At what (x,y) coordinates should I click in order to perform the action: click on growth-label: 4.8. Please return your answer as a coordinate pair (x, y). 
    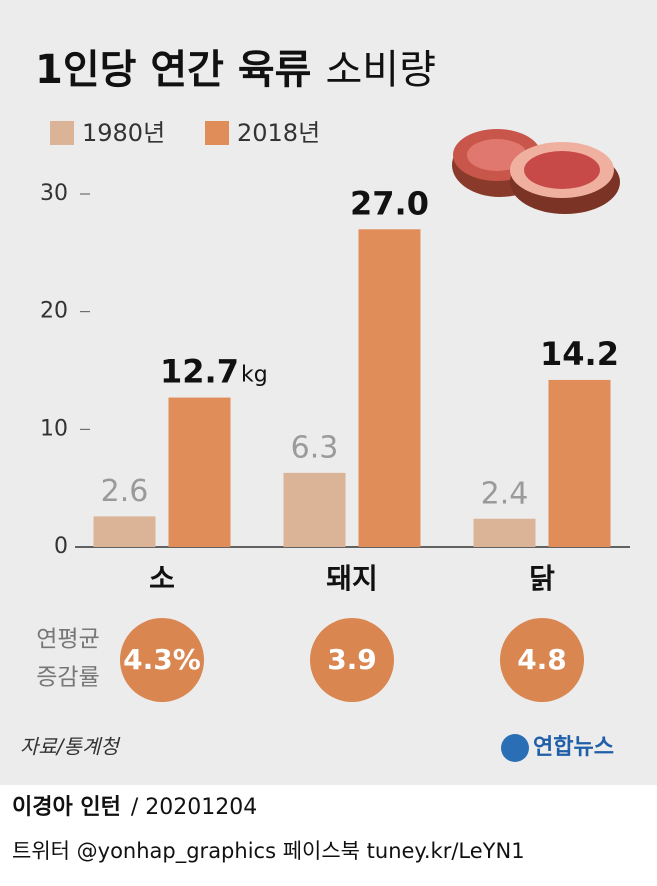
    Looking at the image, I should click on (542, 659).